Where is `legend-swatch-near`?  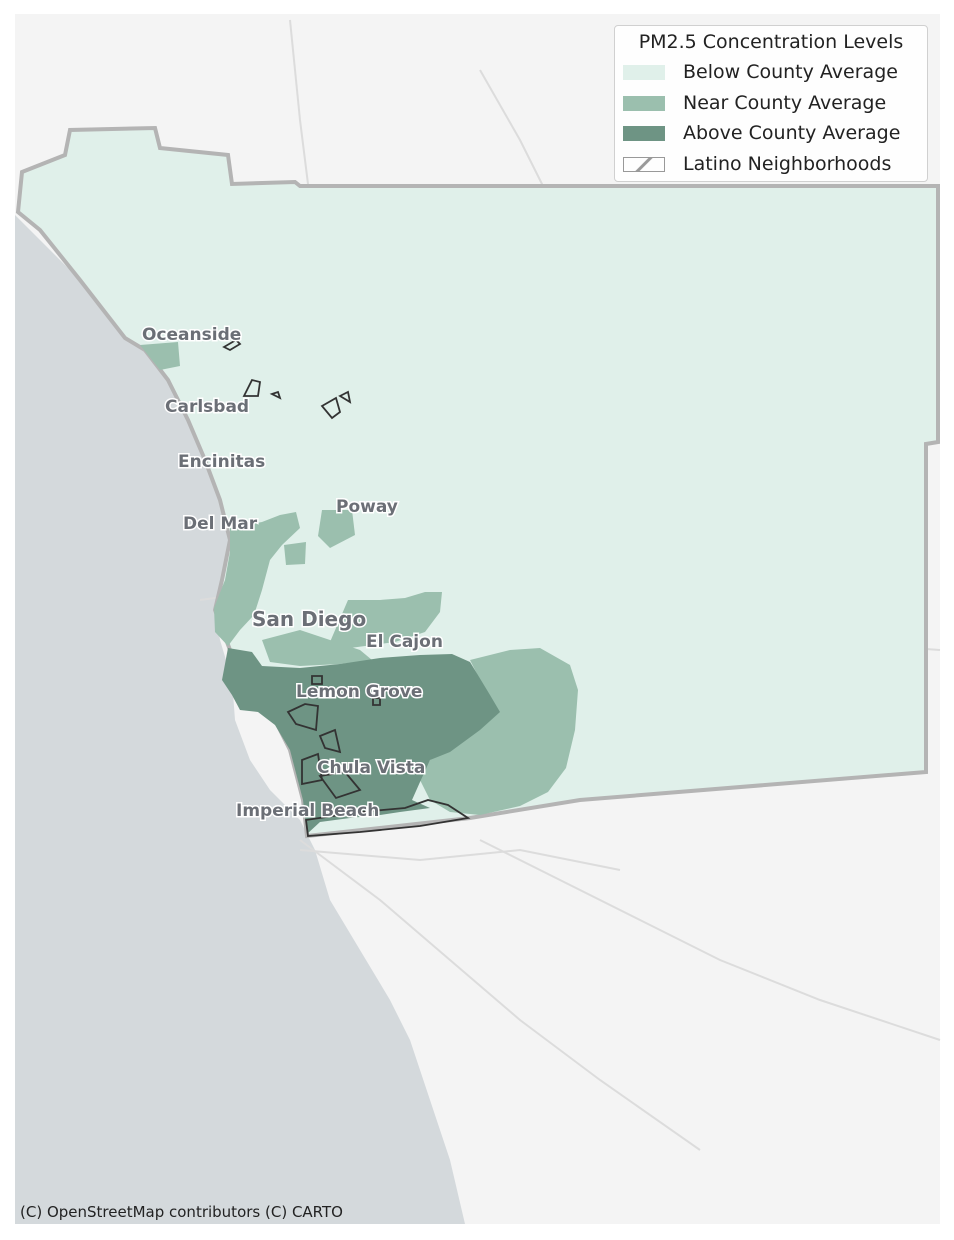
legend-swatch-near is located at coordinates (644, 103).